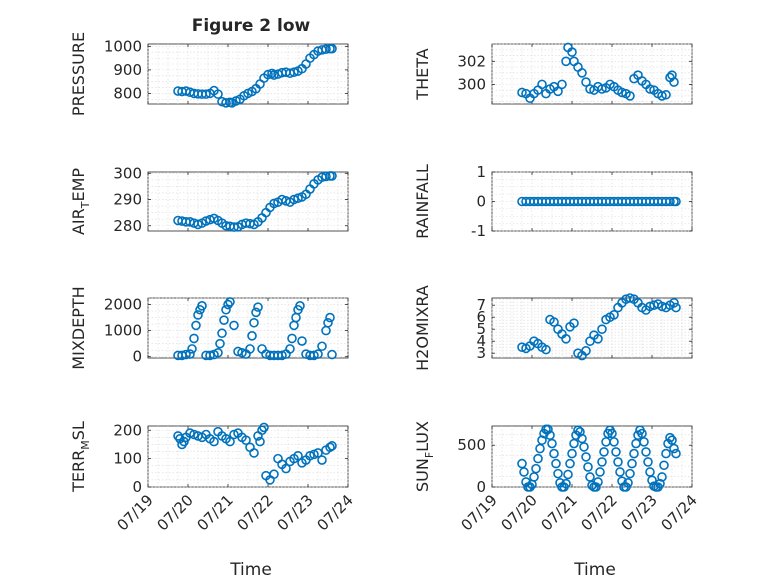  I want to click on y-tick-label: 4, so click(481, 341).